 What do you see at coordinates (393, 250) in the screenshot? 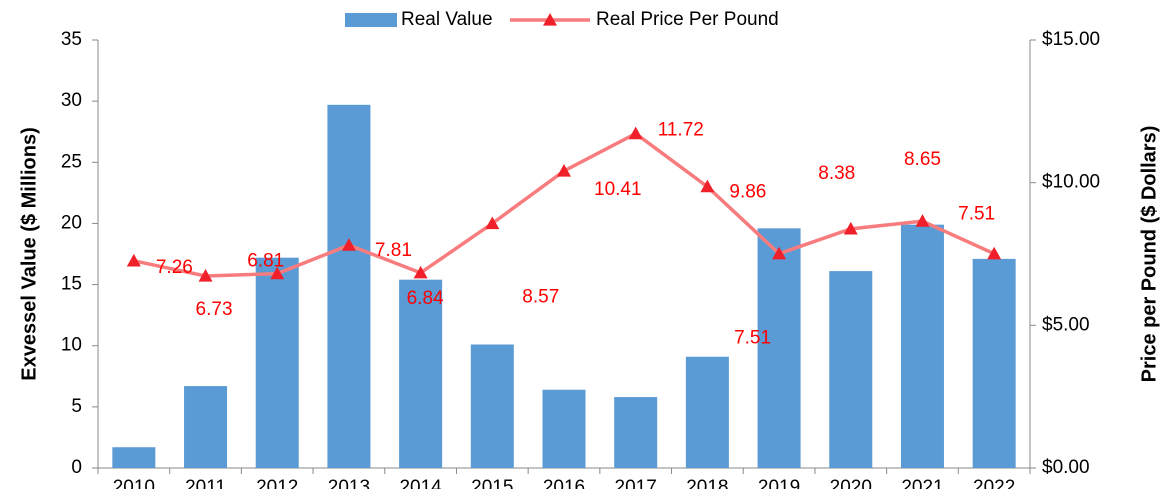
I see `data-label: 7.81` at bounding box center [393, 250].